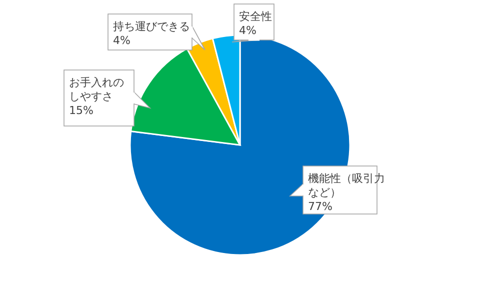 The width and height of the screenshot is (480, 290). I want to click on data-label: 15%, so click(81, 110).